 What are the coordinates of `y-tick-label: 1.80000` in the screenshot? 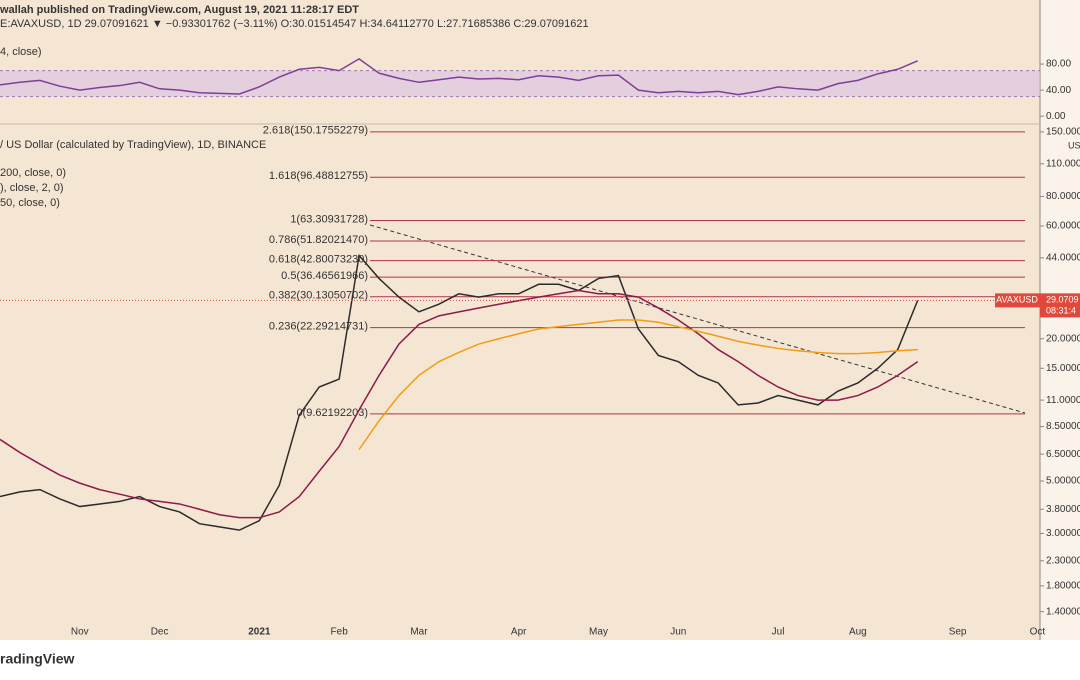 It's located at (1063, 586).